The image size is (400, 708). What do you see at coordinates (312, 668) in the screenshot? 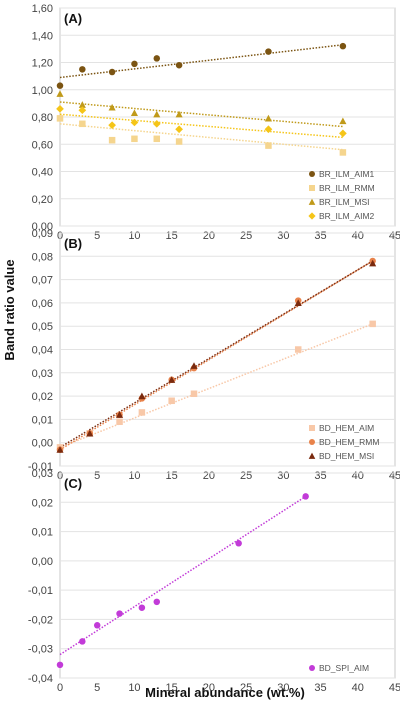
I see `legend-marker-BD_SPI_AIM` at bounding box center [312, 668].